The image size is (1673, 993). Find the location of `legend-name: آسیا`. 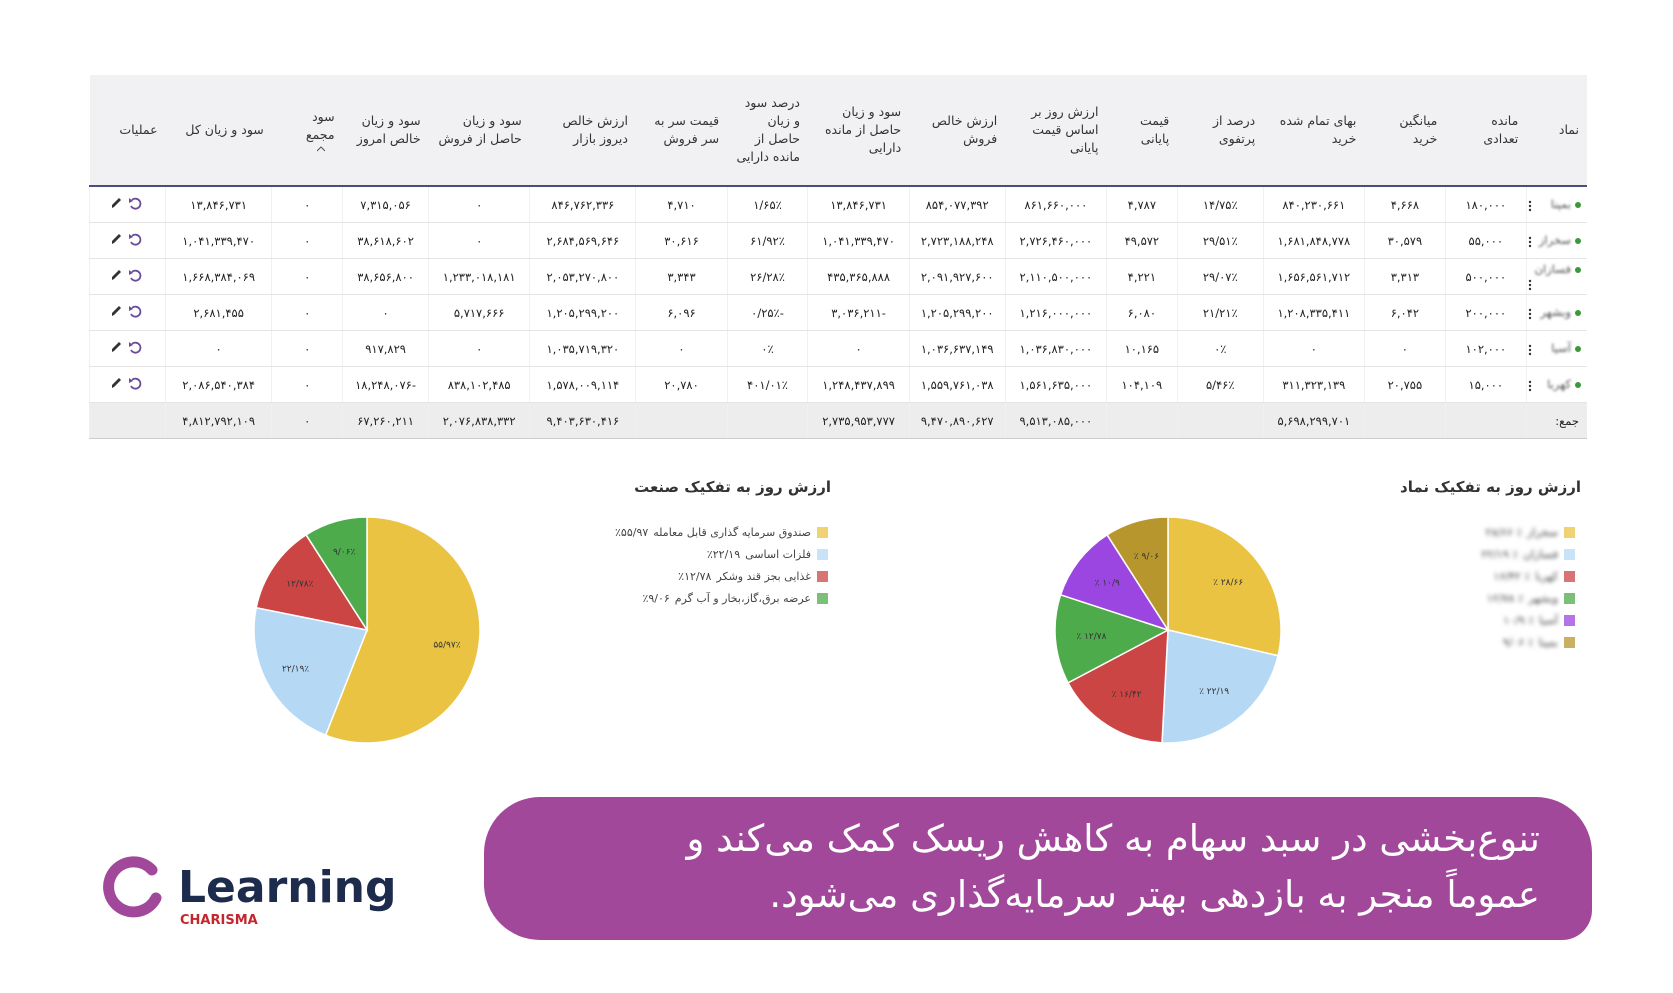

legend-name: آسیا is located at coordinates (1548, 620).